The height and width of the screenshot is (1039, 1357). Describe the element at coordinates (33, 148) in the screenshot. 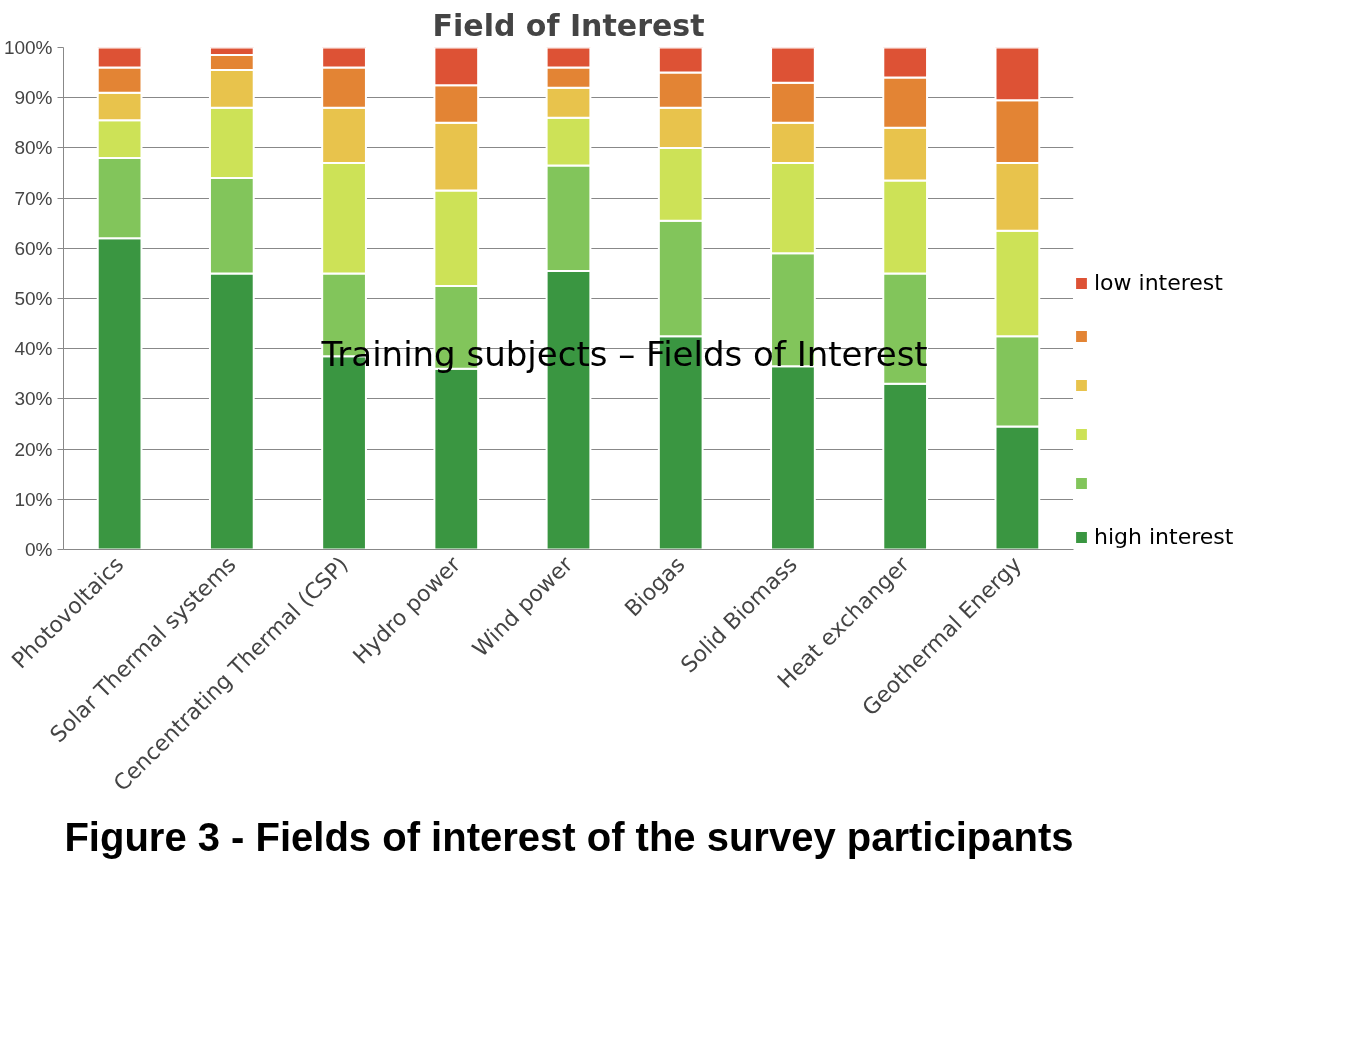

I see `y-tick-label: 80%` at that location.